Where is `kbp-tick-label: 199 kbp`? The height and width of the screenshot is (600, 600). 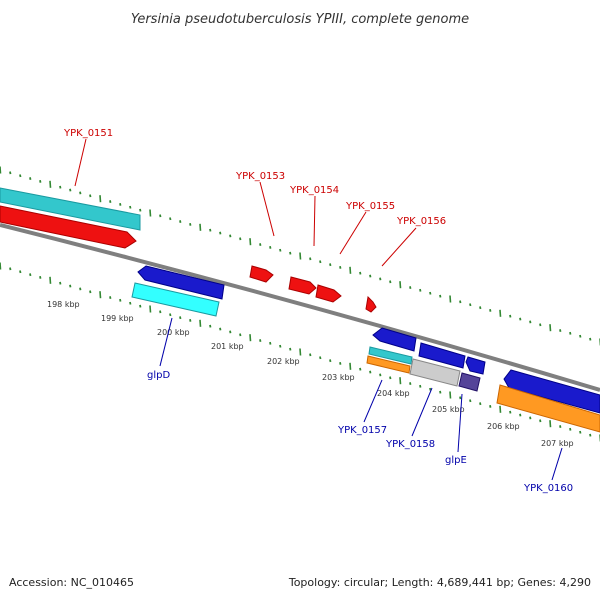 kbp-tick-label: 199 kbp is located at coordinates (117, 318).